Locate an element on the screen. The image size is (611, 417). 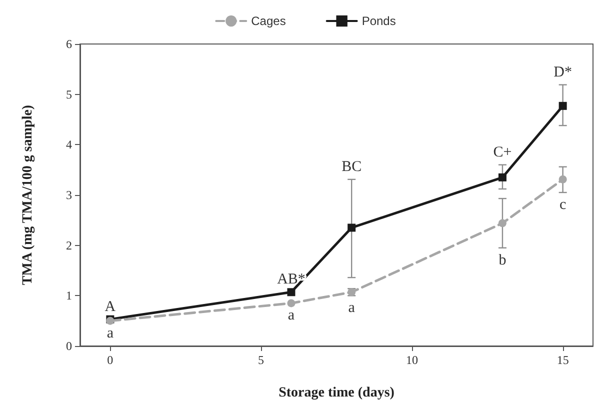
y-tick-label: 6 is located at coordinates (69, 44).